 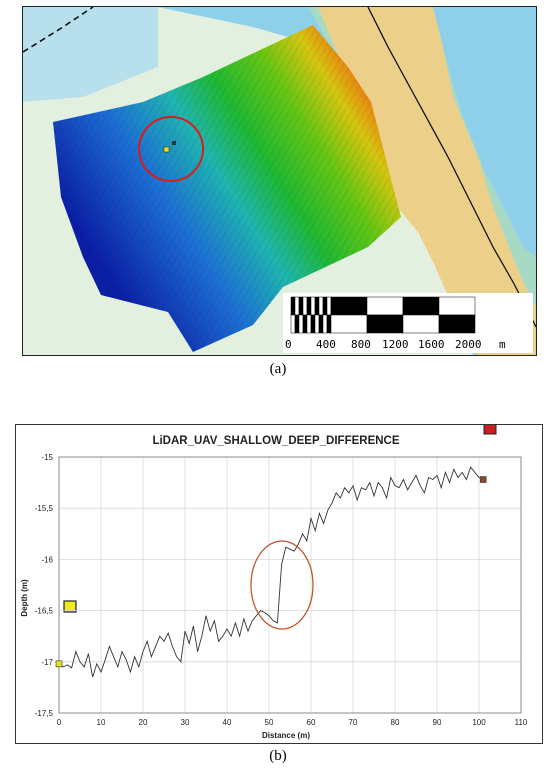 I want to click on x-tick-label: 80, so click(x=395, y=722).